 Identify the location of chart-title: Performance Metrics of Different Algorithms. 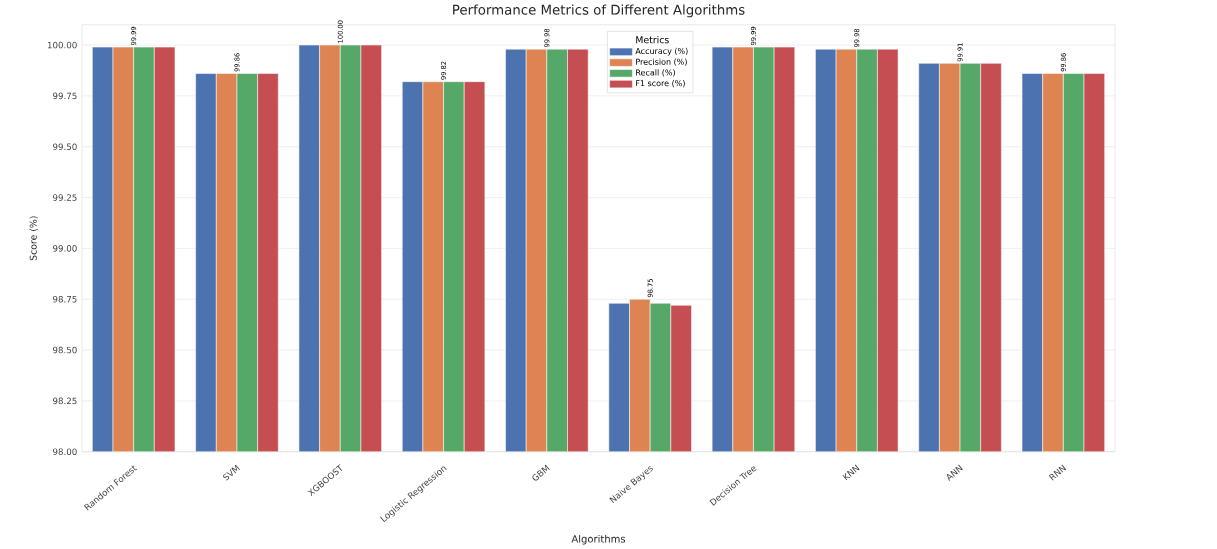
(599, 11).